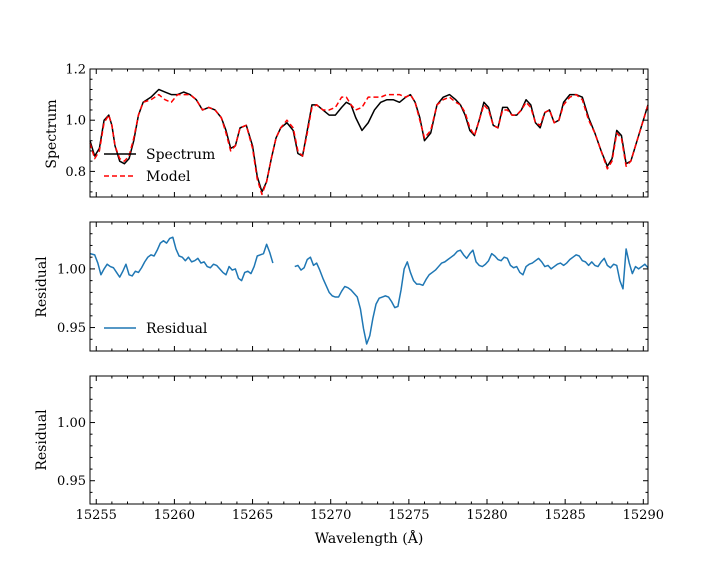 This screenshot has width=720, height=576. What do you see at coordinates (52, 133) in the screenshot?
I see `spectrum-ylabel: Spectrum` at bounding box center [52, 133].